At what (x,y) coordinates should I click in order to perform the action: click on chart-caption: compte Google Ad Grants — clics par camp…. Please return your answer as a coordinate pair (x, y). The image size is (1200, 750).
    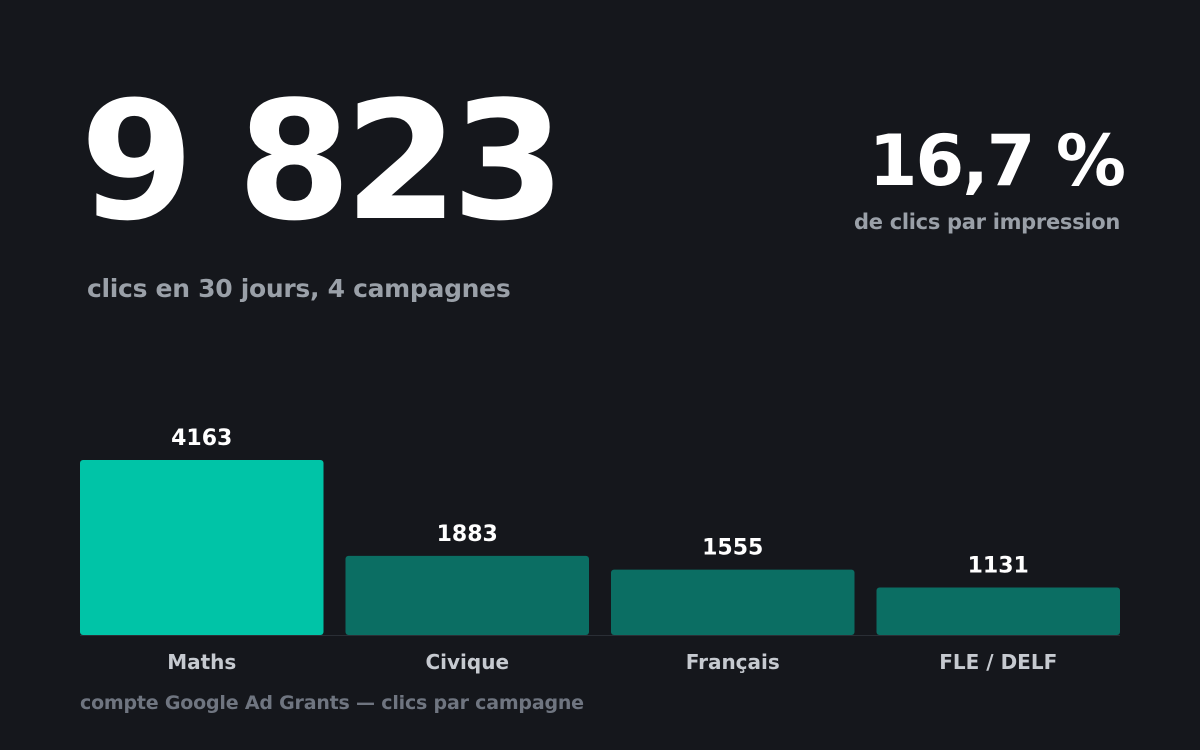
    Looking at the image, I should click on (332, 703).